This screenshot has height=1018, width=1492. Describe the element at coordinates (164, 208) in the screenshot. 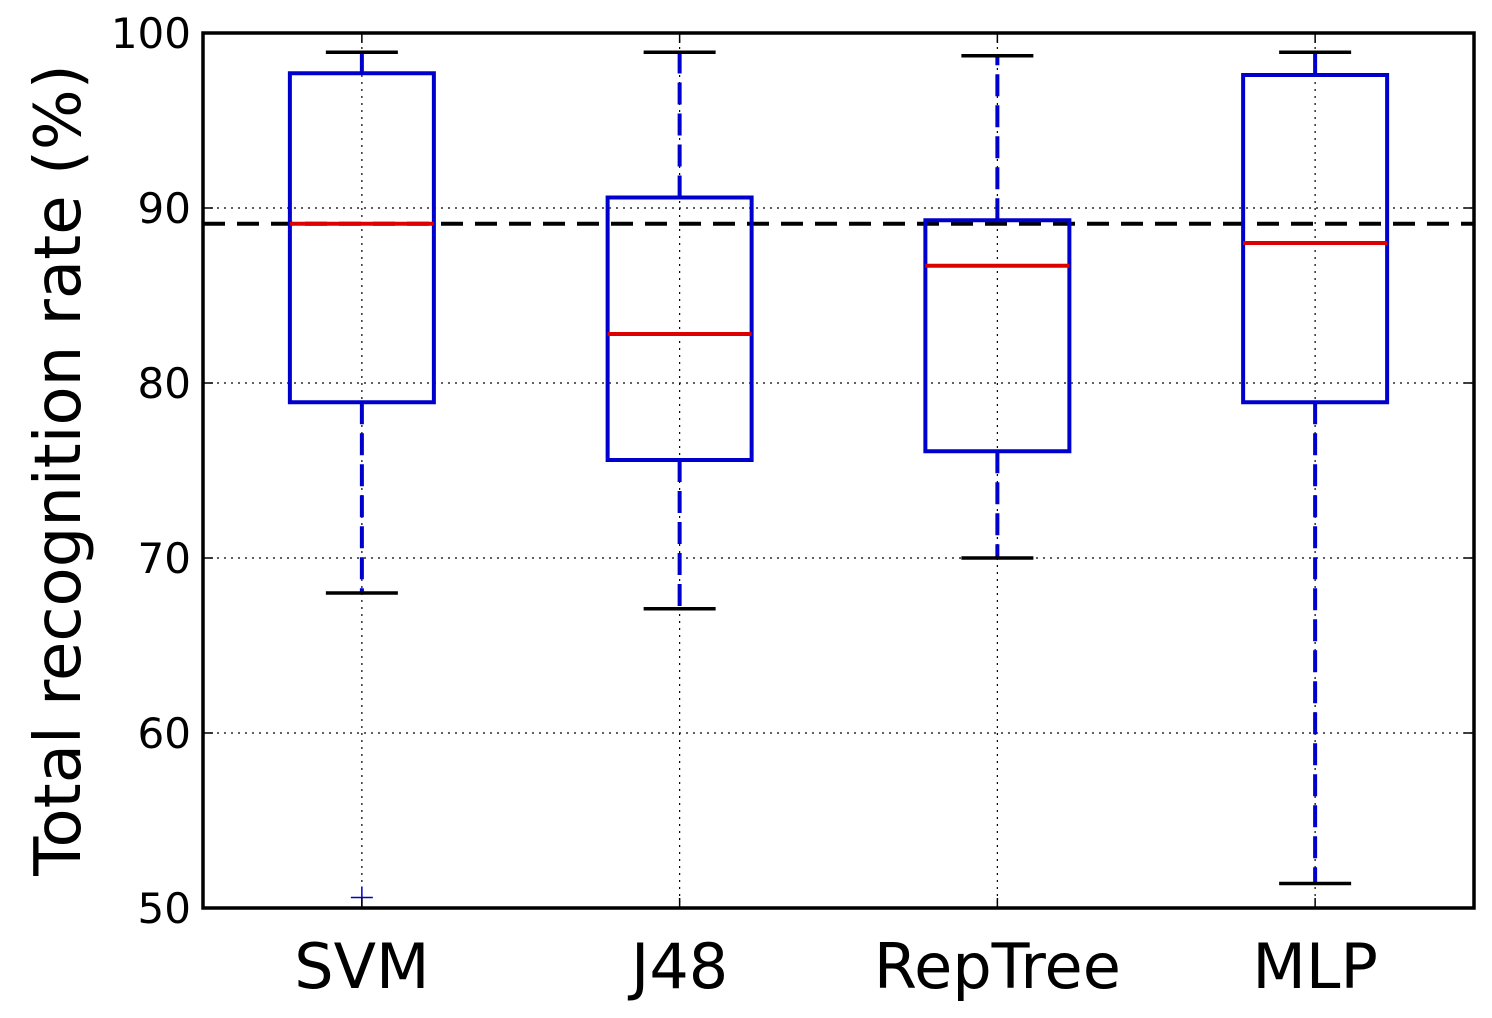

I see `y-tick-label: 90` at that location.